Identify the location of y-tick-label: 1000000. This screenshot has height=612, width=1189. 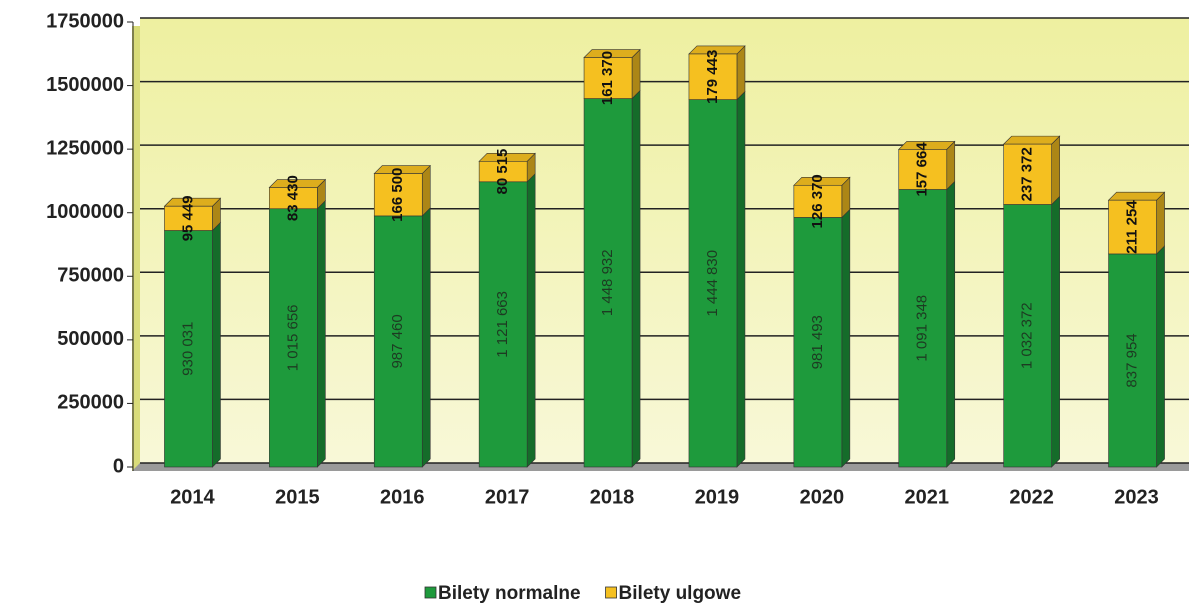
(85, 212).